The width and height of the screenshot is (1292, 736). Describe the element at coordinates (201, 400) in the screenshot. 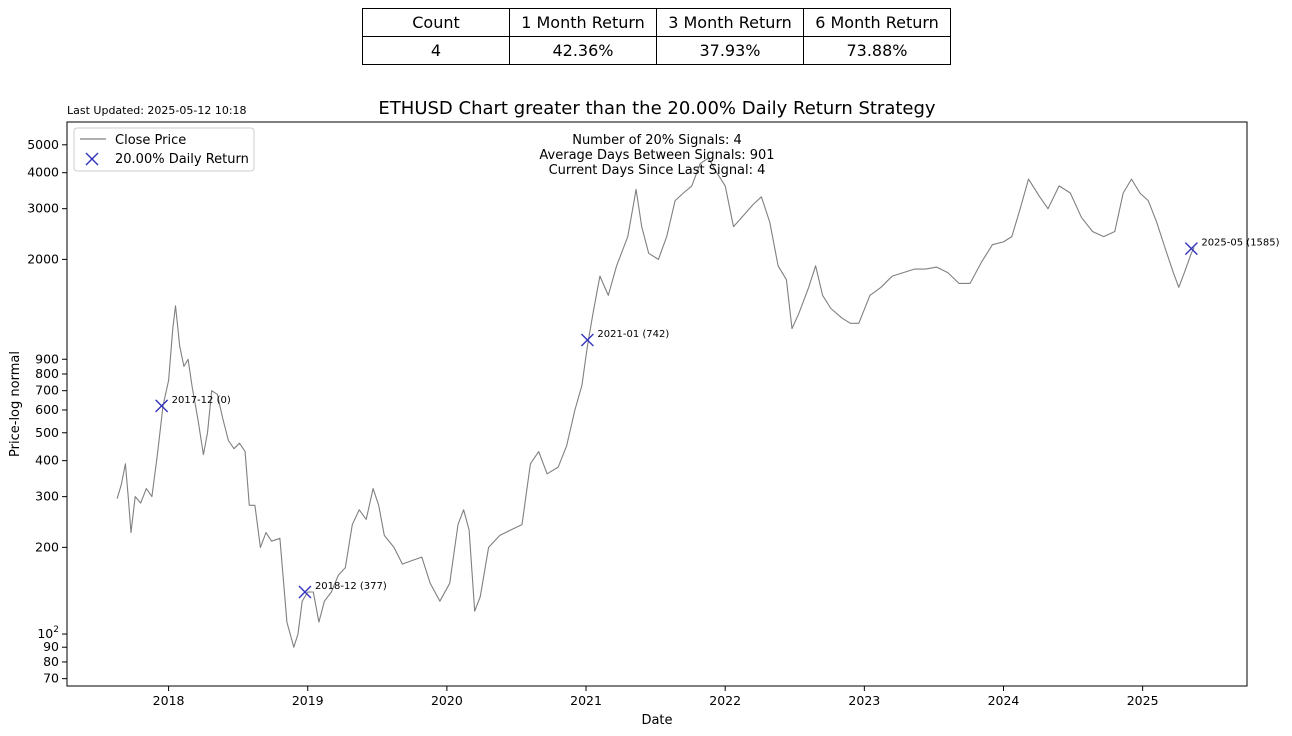

I see `signal-label: 2017-12 (0)` at that location.